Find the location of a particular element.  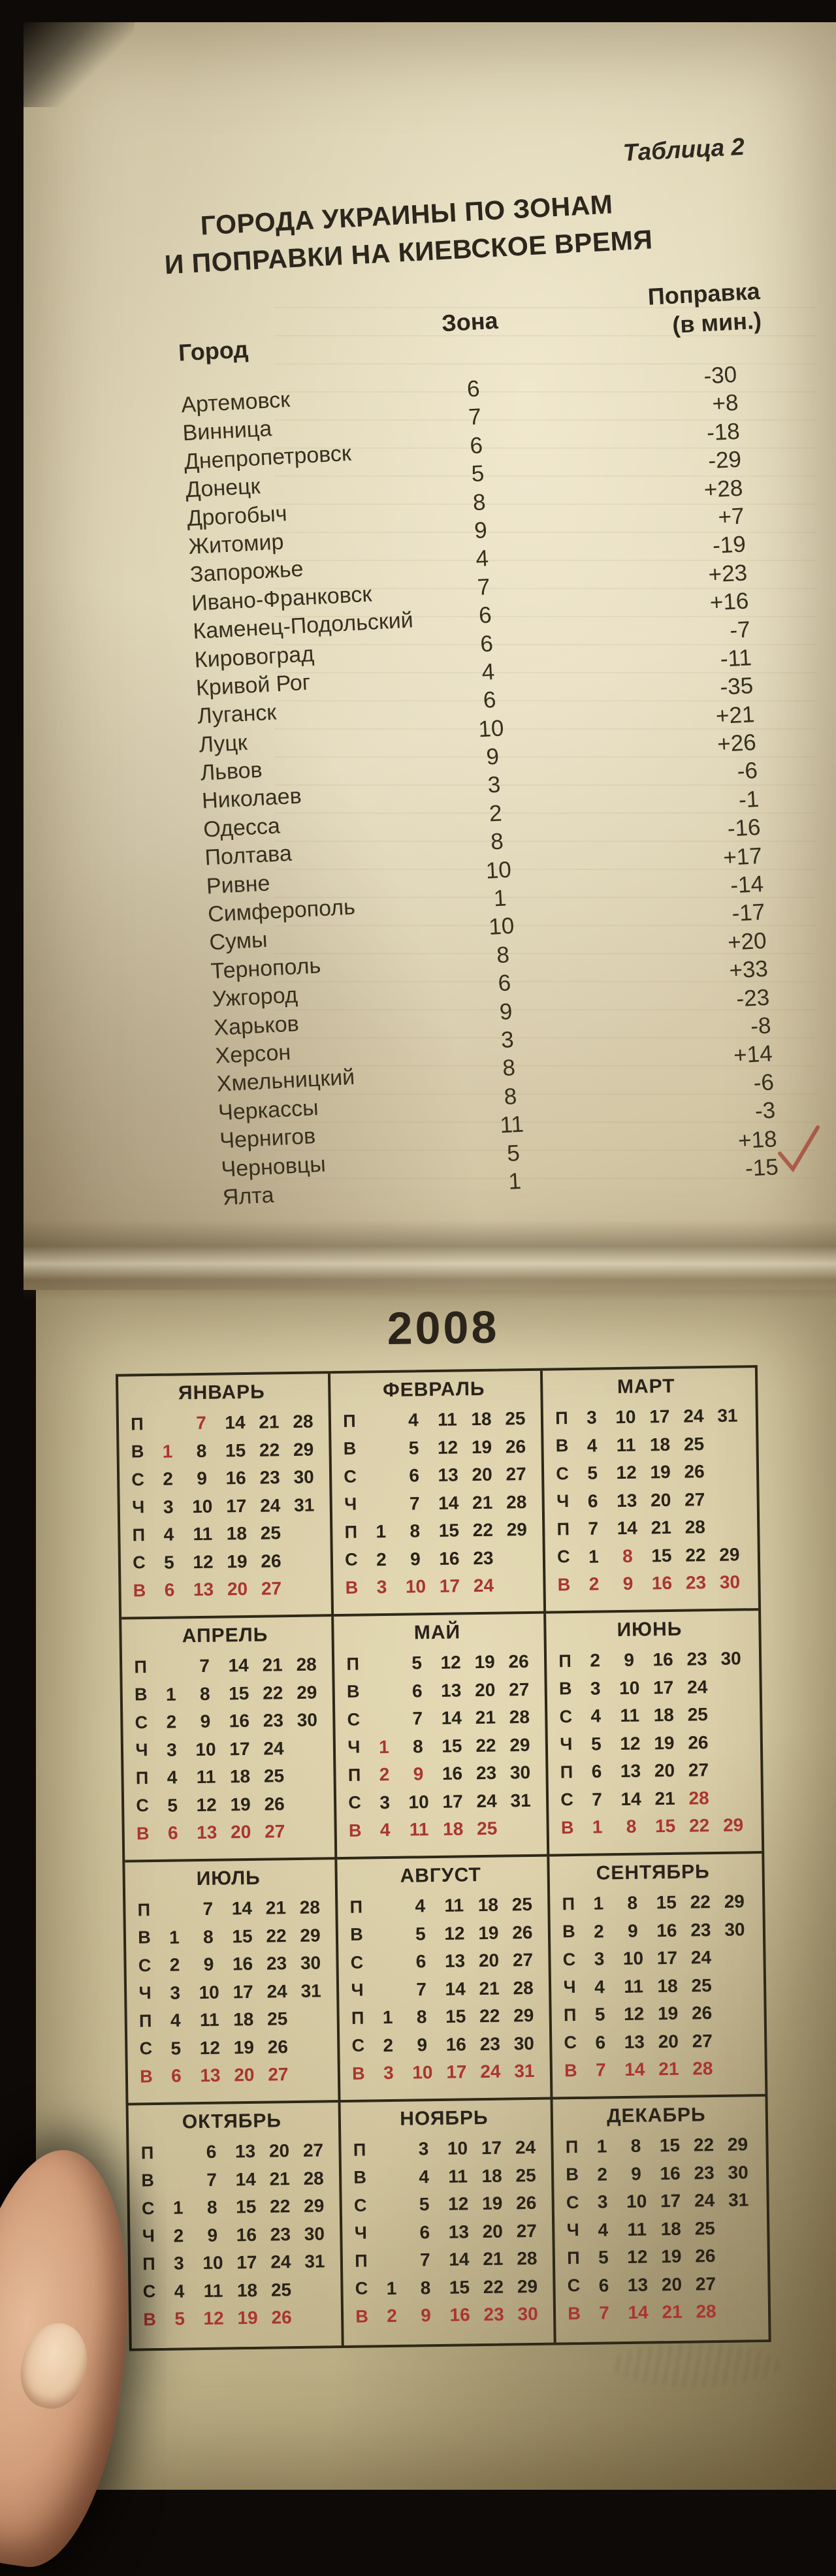

weekday-row: Ч 4 11 18 25 is located at coordinates (663, 2229).